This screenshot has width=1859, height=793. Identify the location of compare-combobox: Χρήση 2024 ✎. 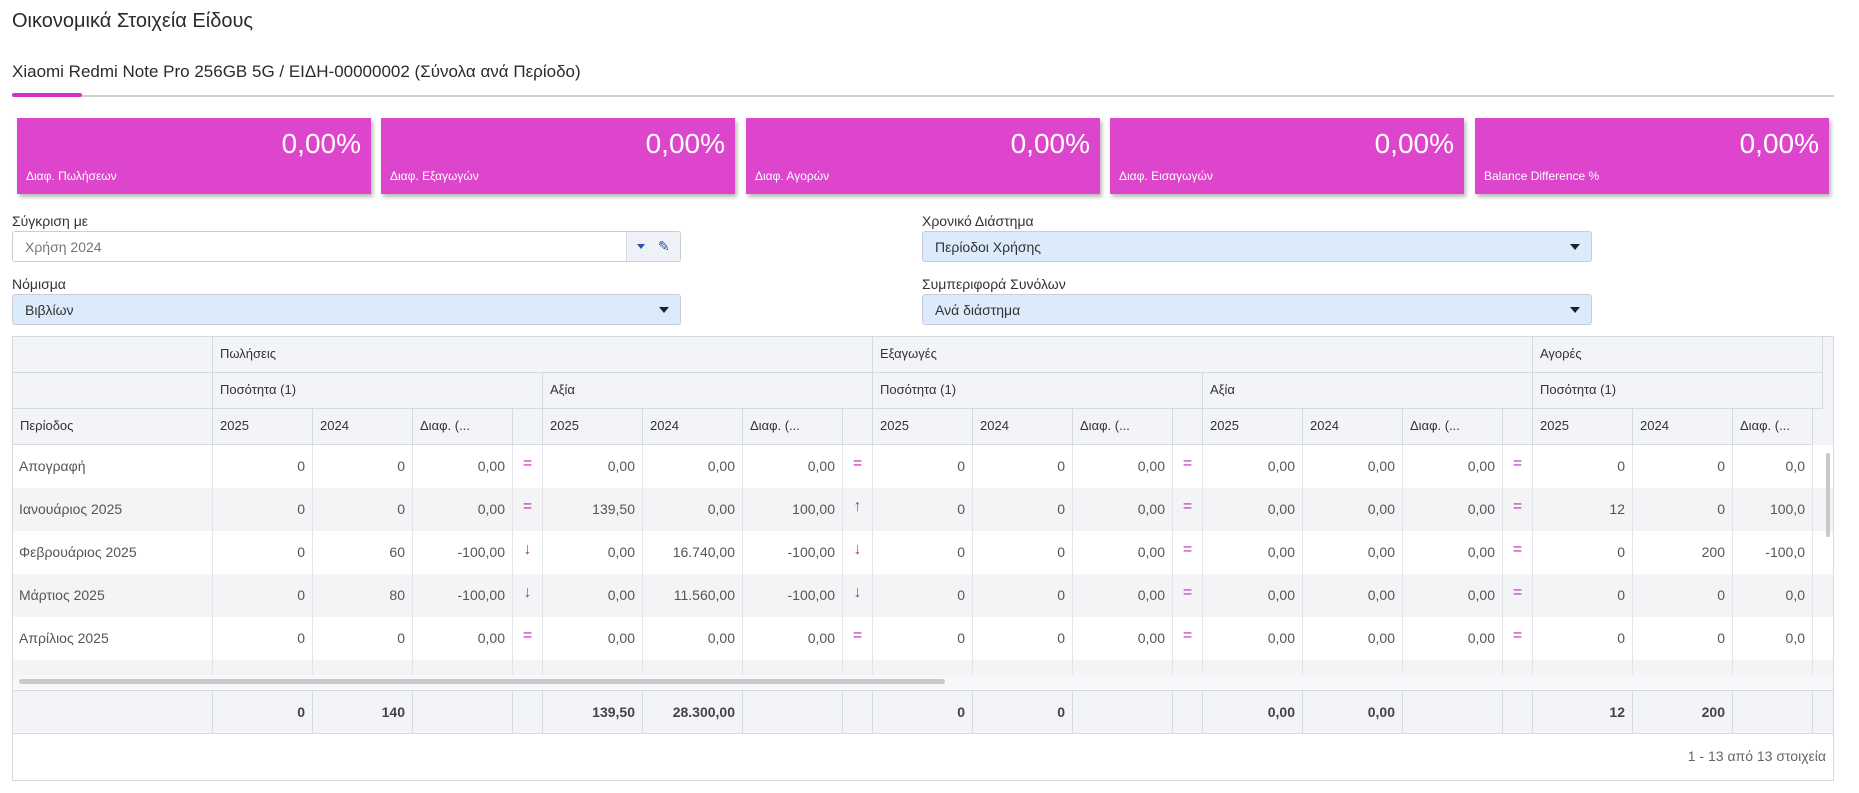
(346, 246).